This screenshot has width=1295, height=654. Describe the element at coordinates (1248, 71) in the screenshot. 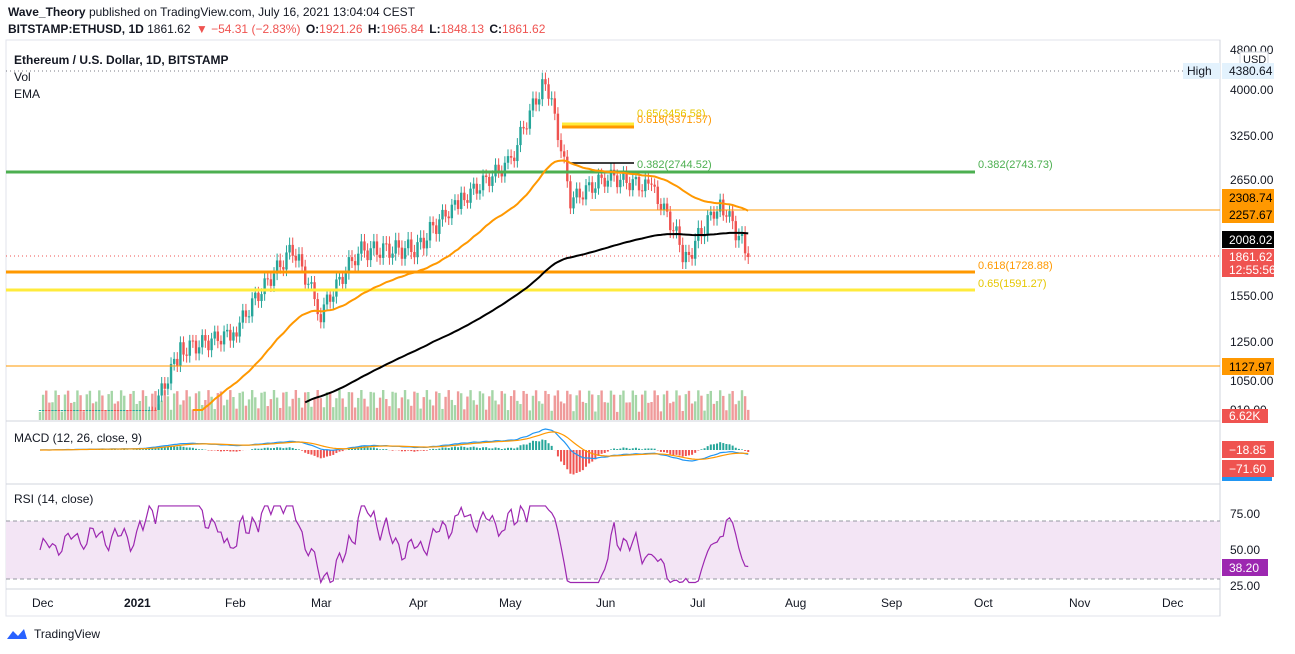

I see `high-tag-bg` at that location.